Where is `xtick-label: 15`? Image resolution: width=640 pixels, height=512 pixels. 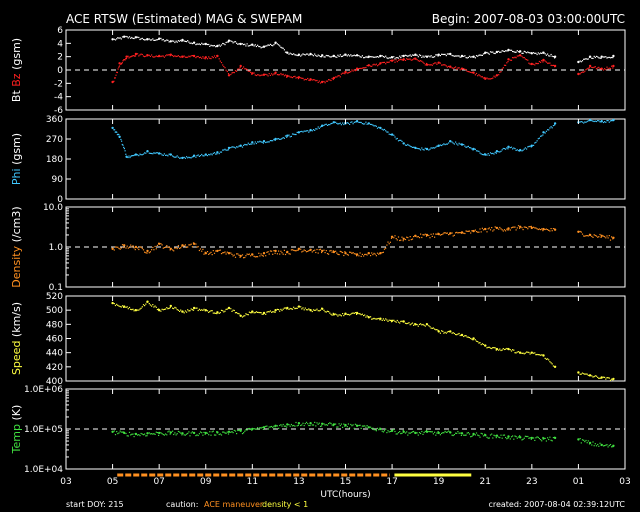 xtick-label: 15 is located at coordinates (345, 482).